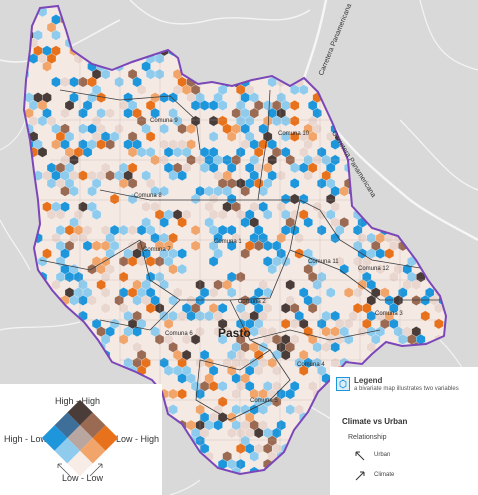 This screenshot has width=478, height=495. I want to click on comuna-label: Comuna 1, so click(228, 242).